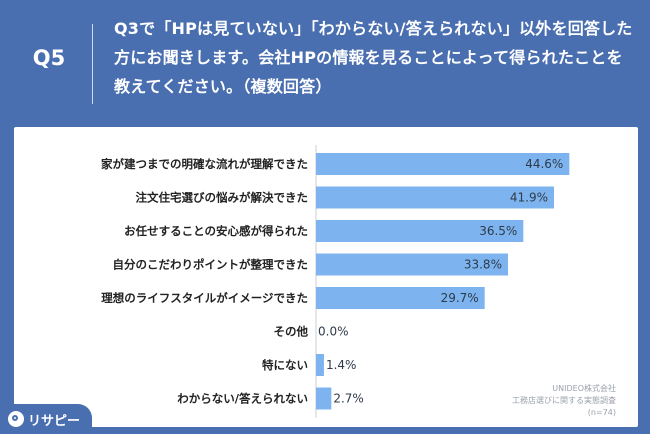 The image size is (650, 434). What do you see at coordinates (285, 365) in the screenshot?
I see `category-label: 特にない` at bounding box center [285, 365].